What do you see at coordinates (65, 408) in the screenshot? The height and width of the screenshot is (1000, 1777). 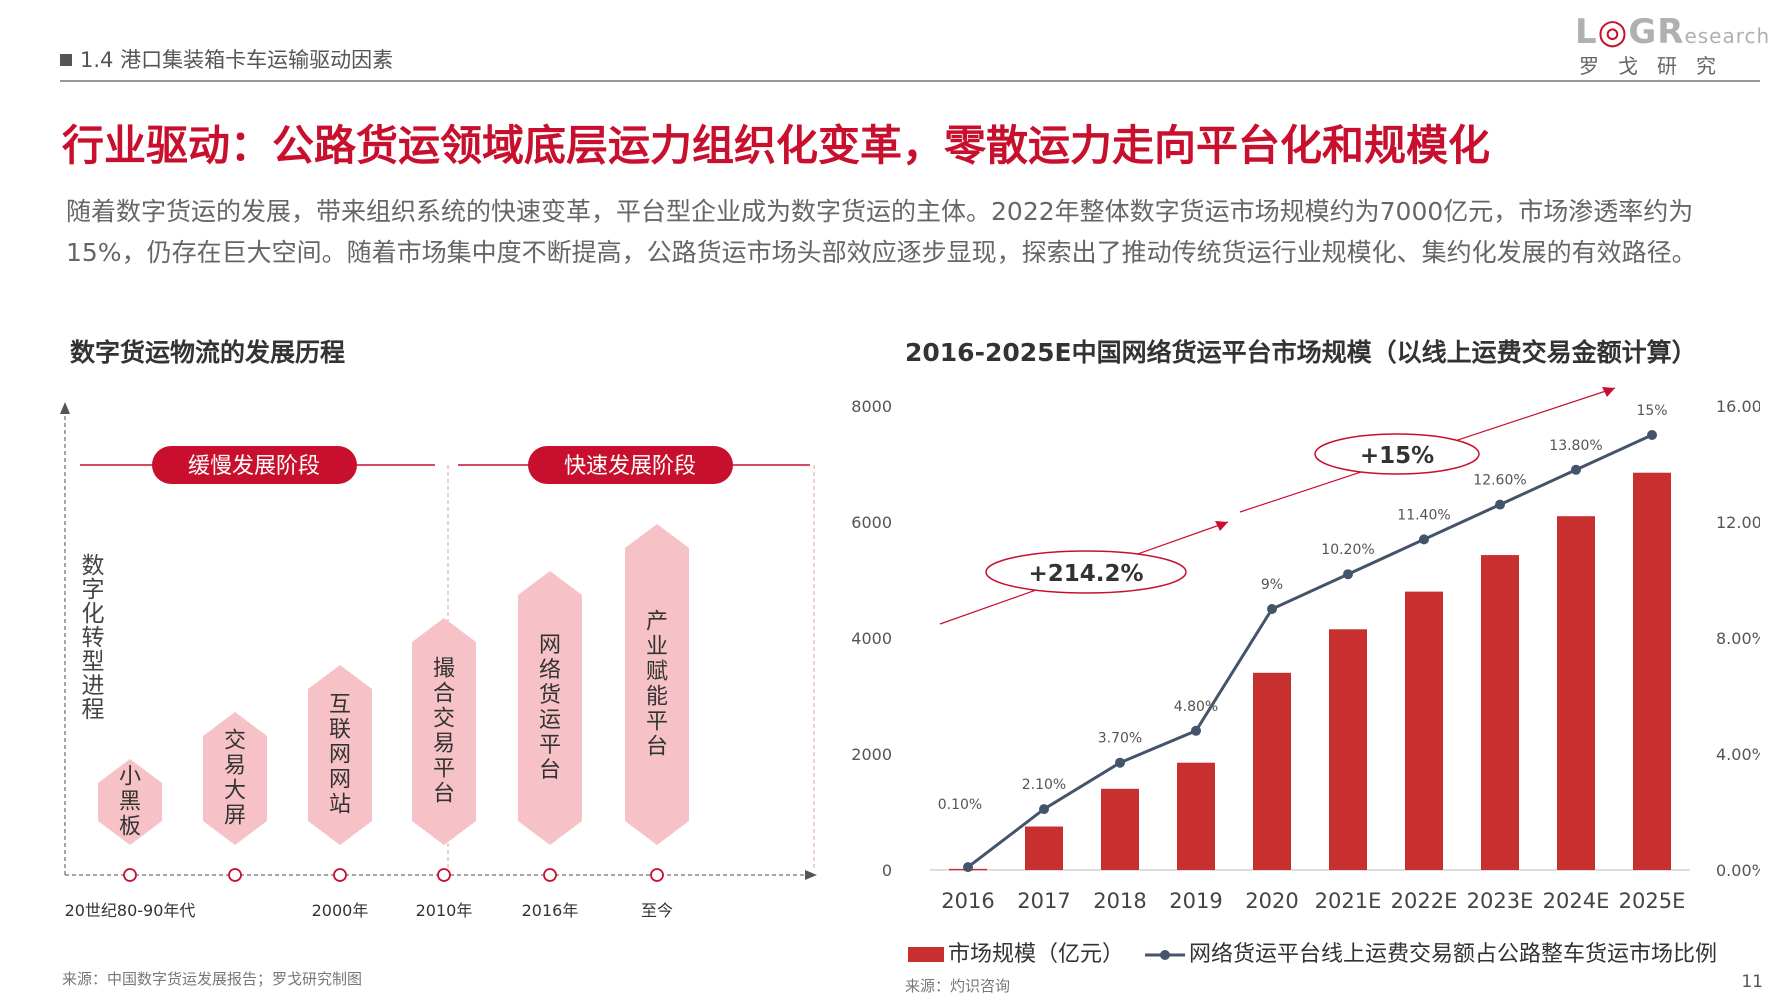 I see `y-axis-arrow-icon` at bounding box center [65, 408].